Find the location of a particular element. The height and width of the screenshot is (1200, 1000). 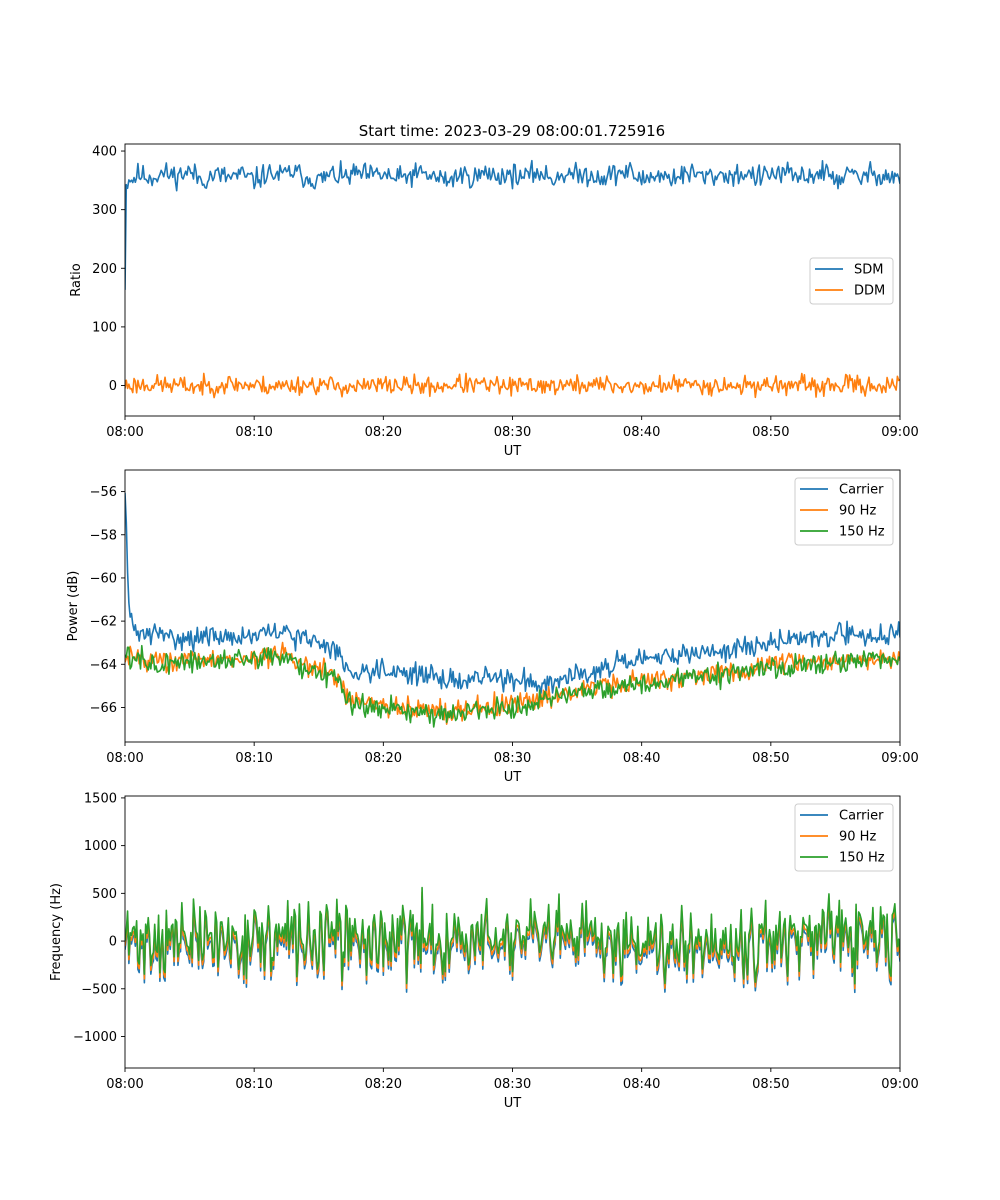

y-tick-label: −62 is located at coordinates (103, 622).